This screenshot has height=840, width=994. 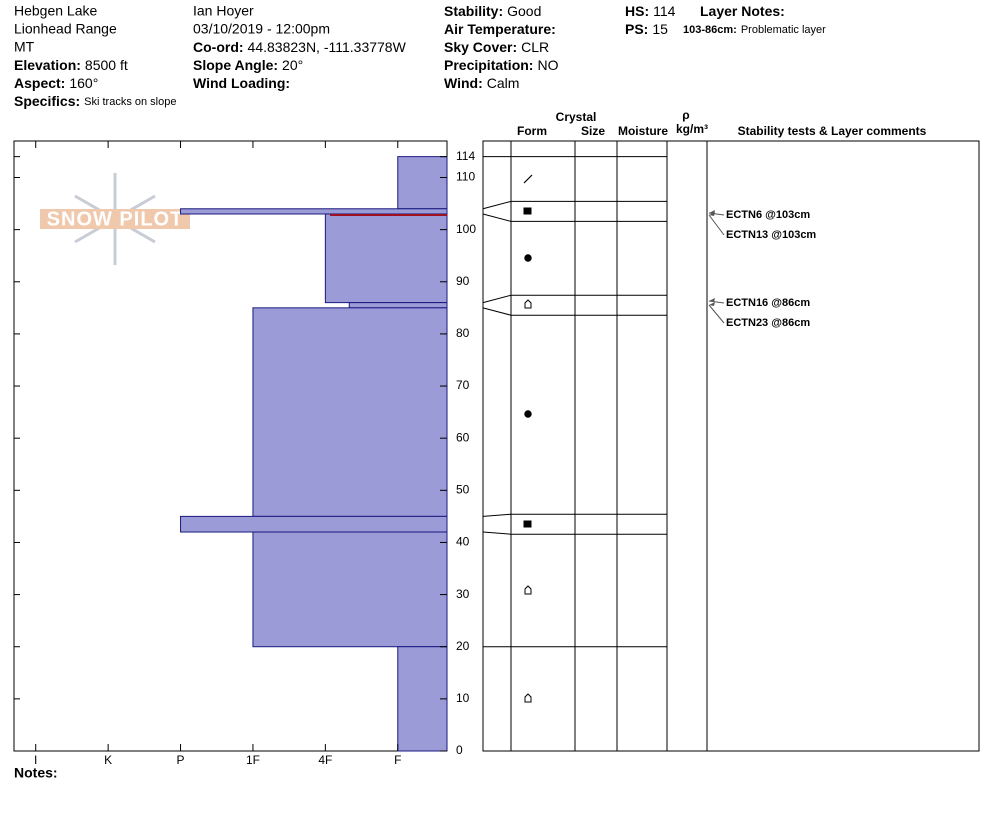 I want to click on col-header: Size, so click(x=593, y=131).